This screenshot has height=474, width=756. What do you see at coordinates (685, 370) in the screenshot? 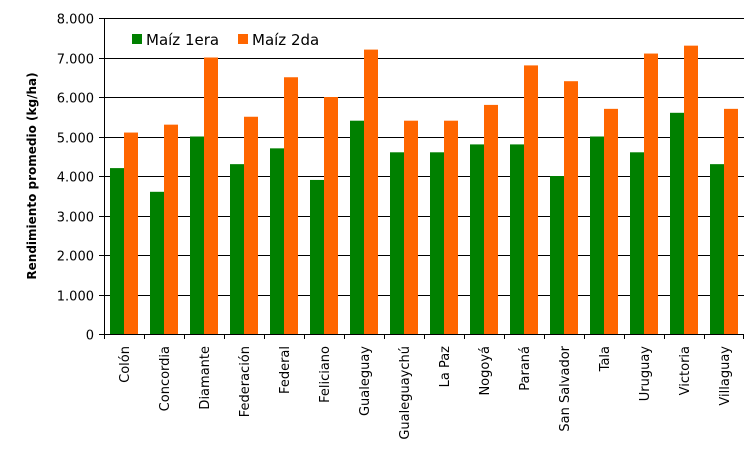
I see `category-label: Victoria` at bounding box center [685, 370].